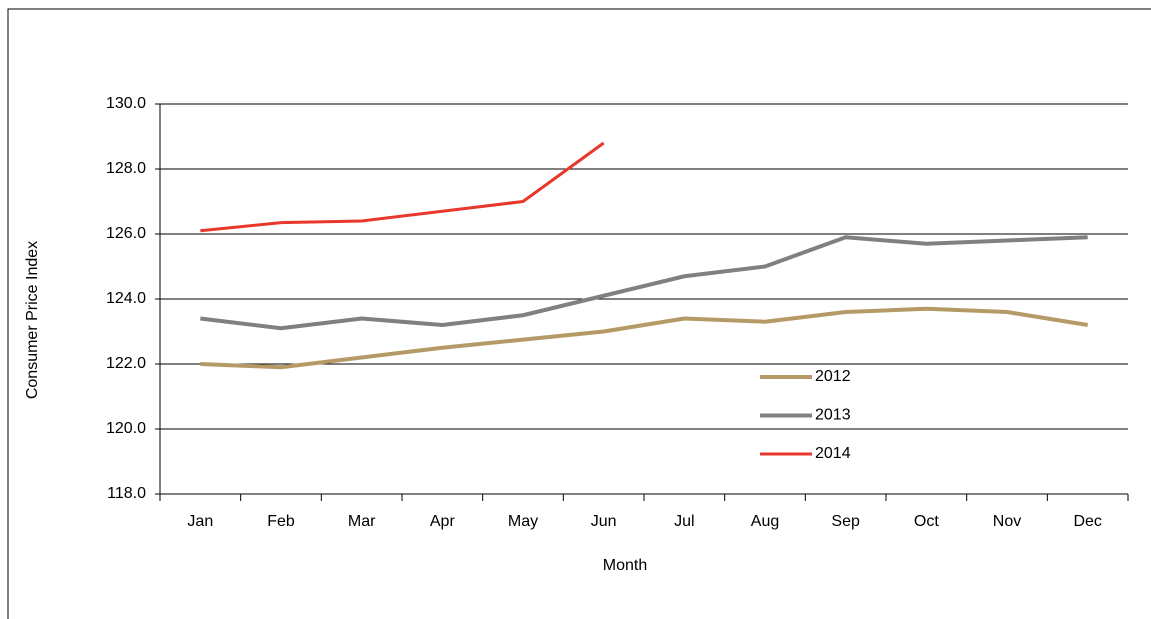 Image resolution: width=1151 pixels, height=619 pixels. I want to click on legend-label: 2014, so click(833, 453).